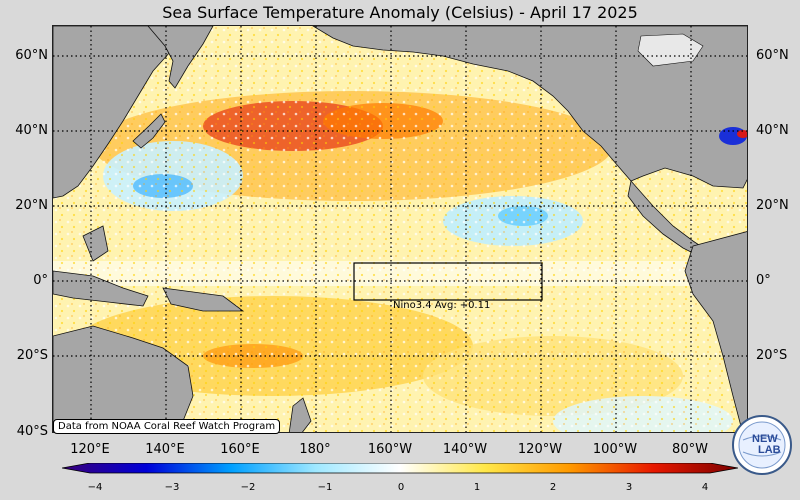 Image resolution: width=800 pixels, height=500 pixels. Describe the element at coordinates (705, 487) in the screenshot. I see `cbar-tick-4: 4` at that location.